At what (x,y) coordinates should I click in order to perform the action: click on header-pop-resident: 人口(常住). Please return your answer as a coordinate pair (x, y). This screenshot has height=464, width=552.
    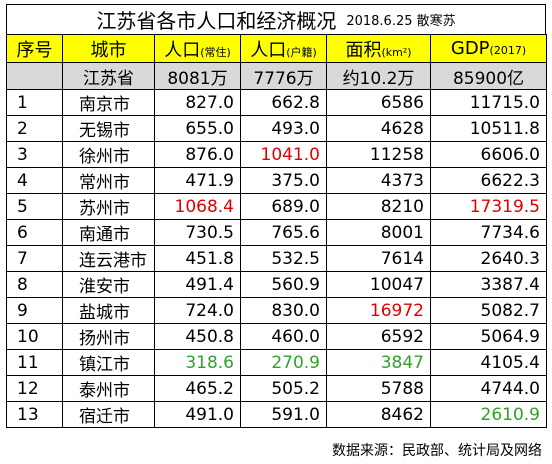
    Looking at the image, I should click on (197, 48).